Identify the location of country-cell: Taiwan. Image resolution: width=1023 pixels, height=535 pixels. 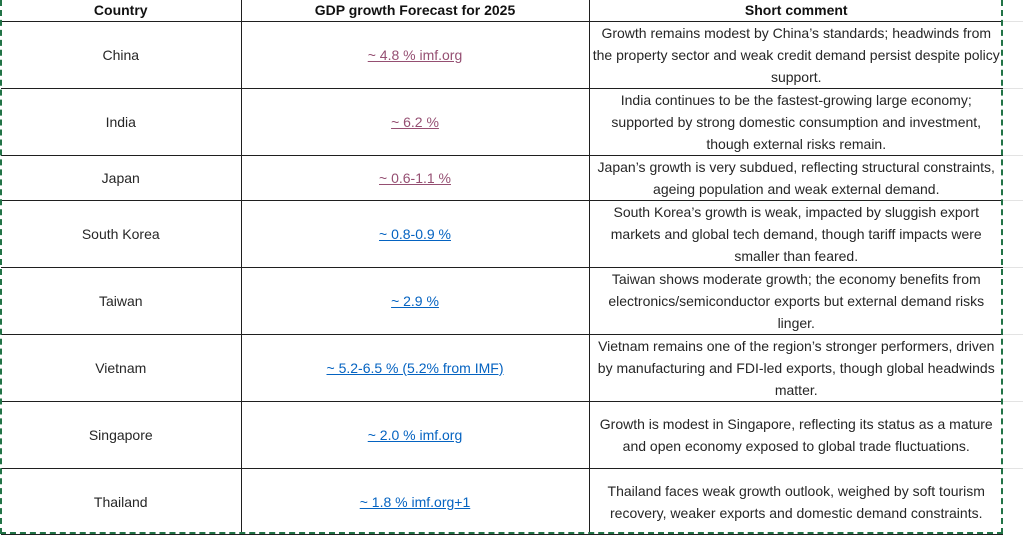
(121, 301).